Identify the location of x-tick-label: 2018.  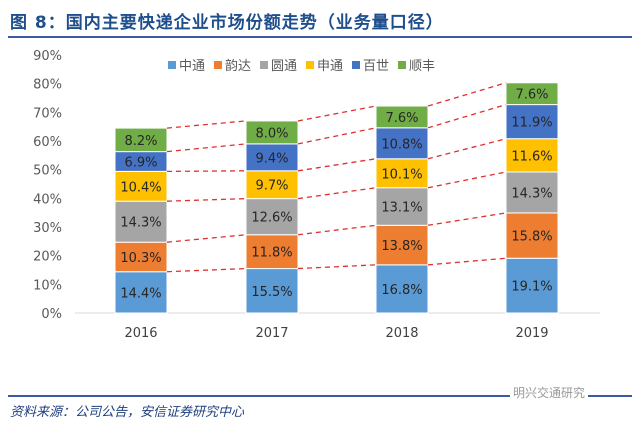
(401, 333).